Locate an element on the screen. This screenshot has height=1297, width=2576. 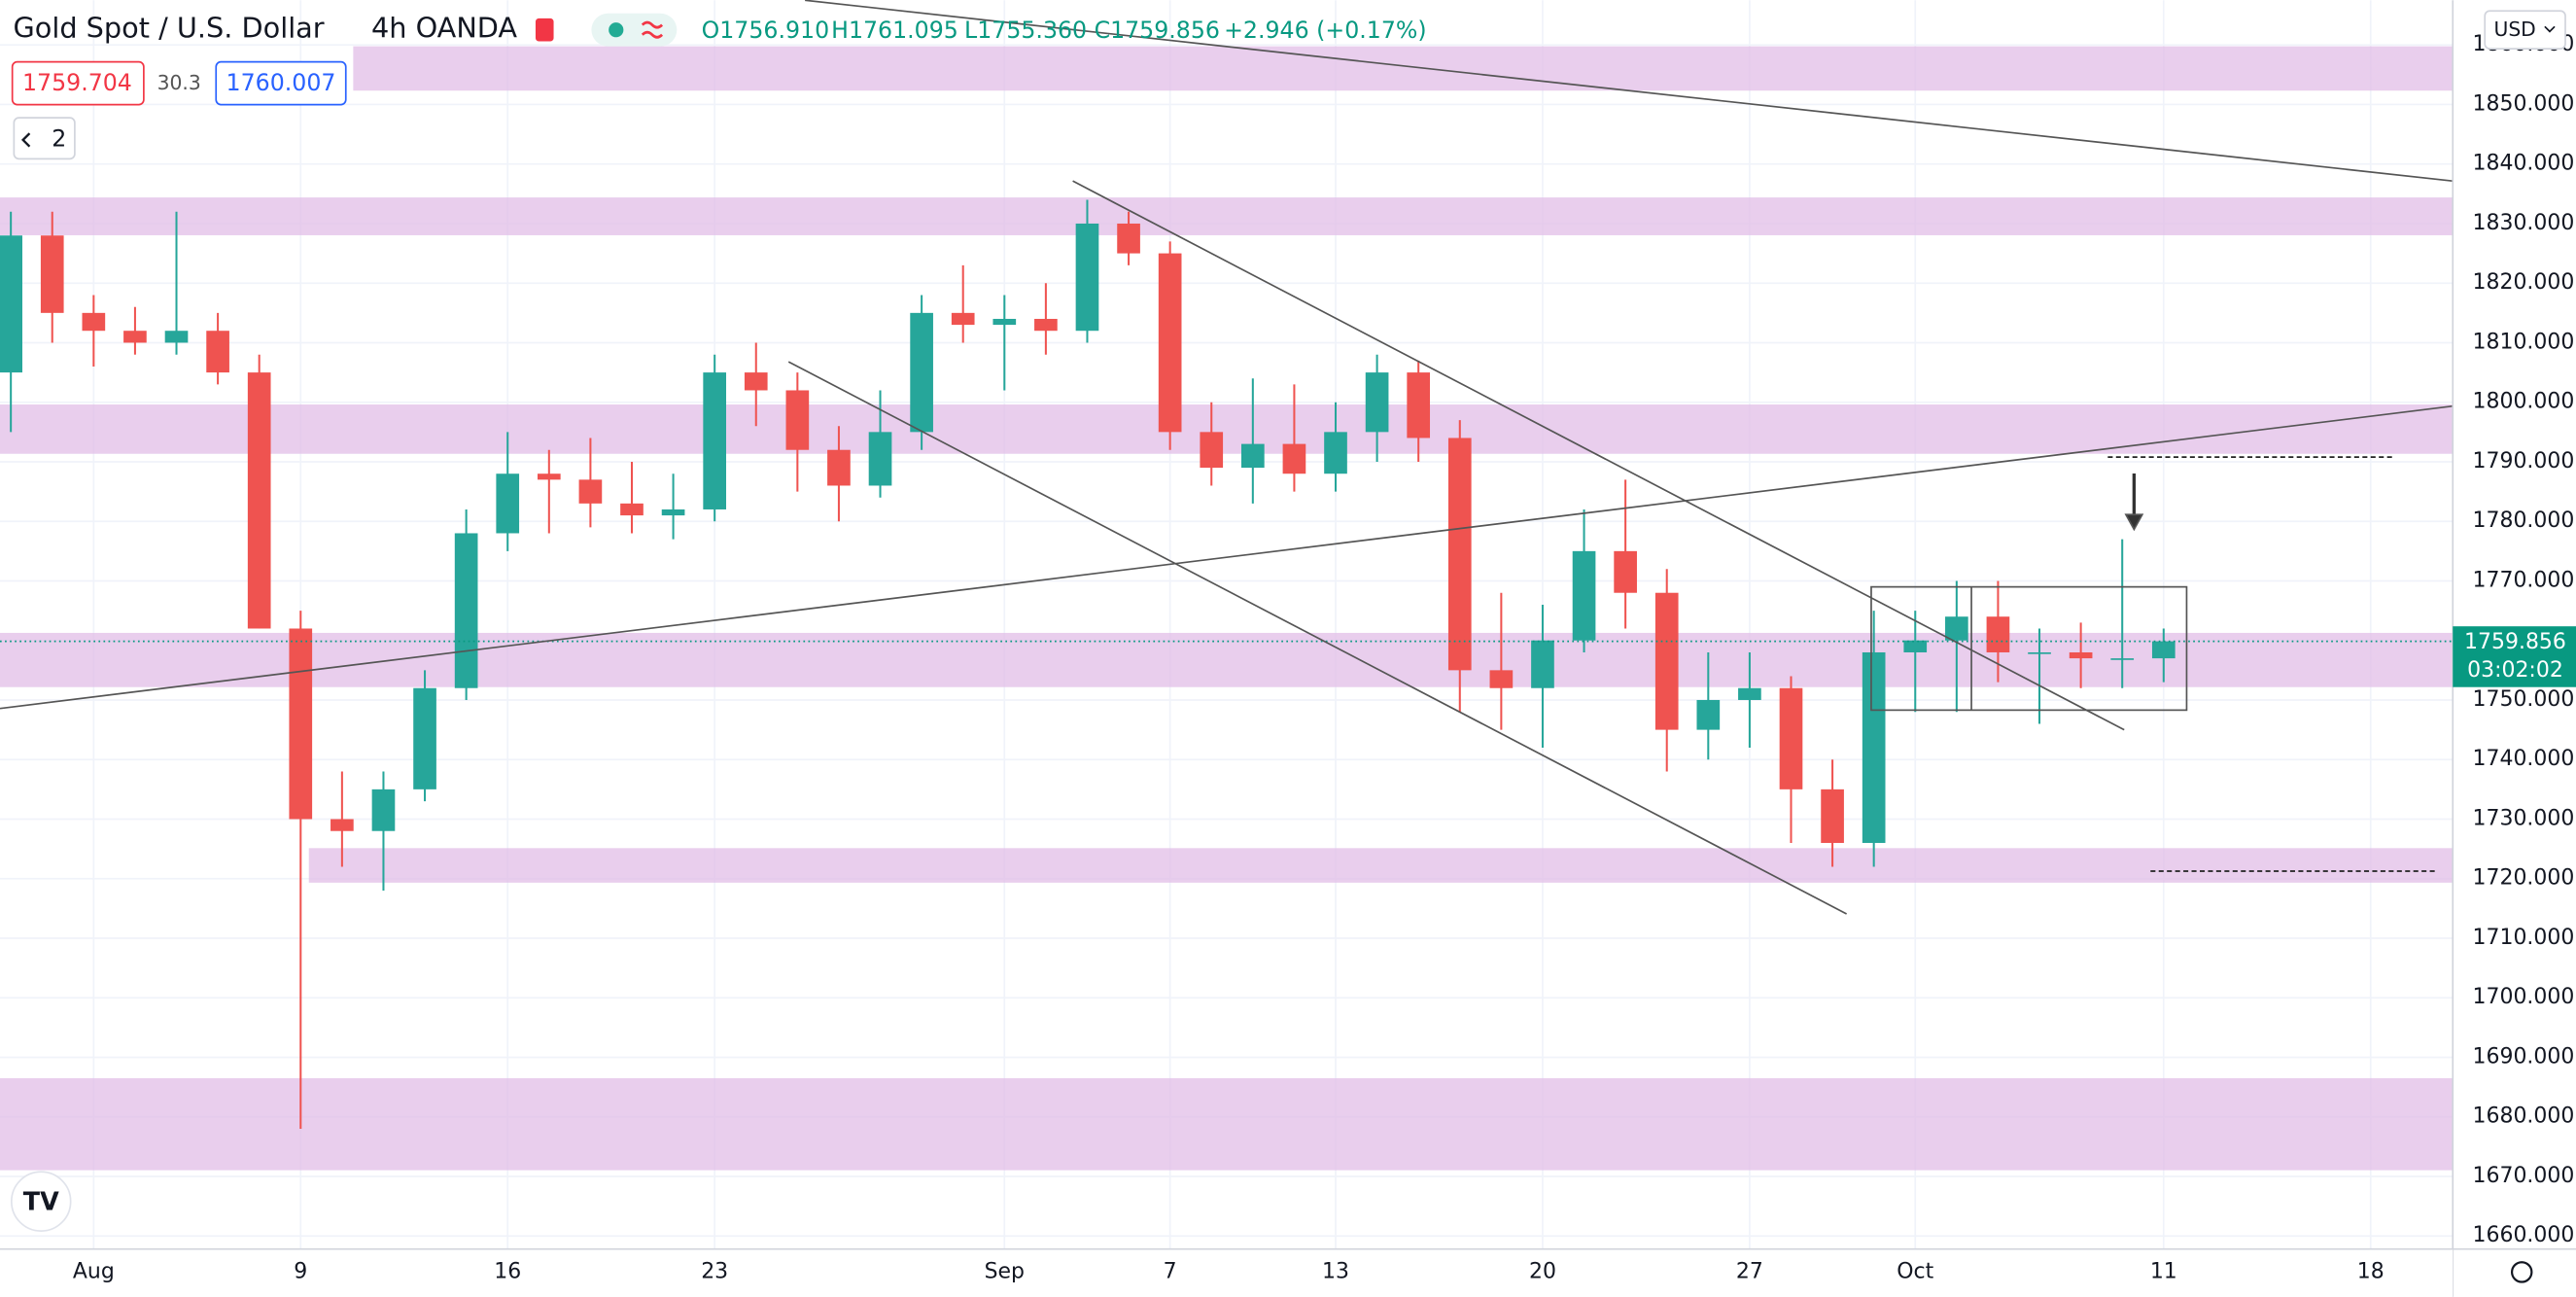
sell-button is located at coordinates (78, 83).